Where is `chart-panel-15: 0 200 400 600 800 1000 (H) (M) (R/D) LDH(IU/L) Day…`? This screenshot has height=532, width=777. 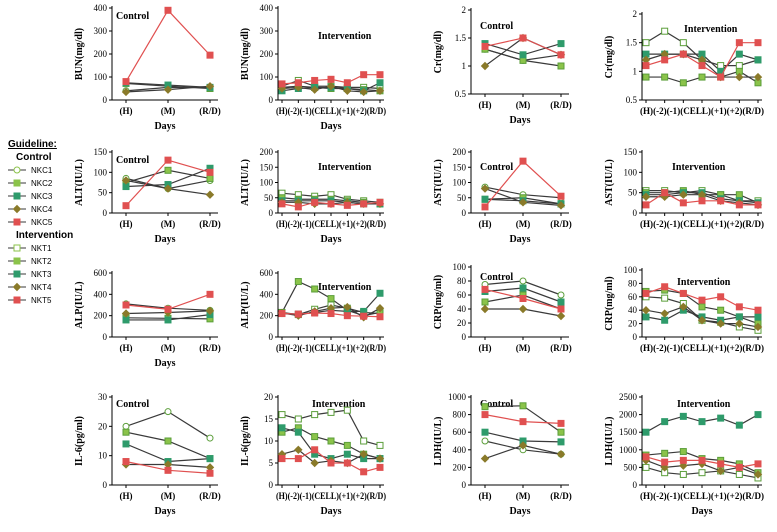
chart-panel-15: 0 200 400 600 800 1000 (H) (M) (R/D) LDH(IU/L) Day… is located at coordinates (502, 454).